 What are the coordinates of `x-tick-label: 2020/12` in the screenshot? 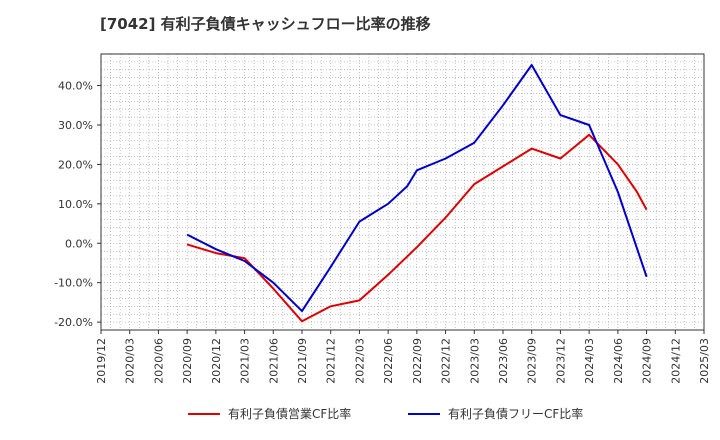 It's located at (216, 361).